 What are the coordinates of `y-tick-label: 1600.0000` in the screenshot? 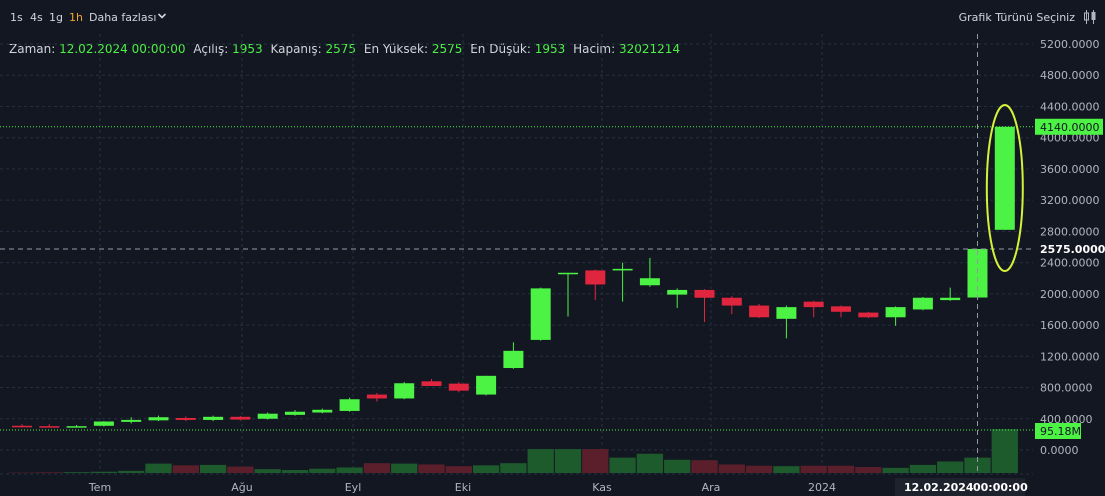 It's located at (1070, 325).